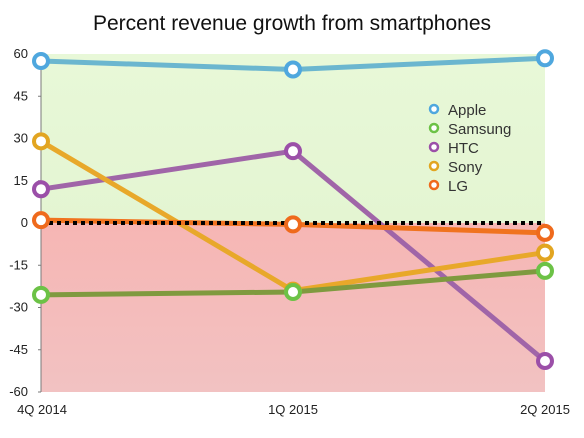  I want to click on y-tick-label: -45, so click(18, 349).